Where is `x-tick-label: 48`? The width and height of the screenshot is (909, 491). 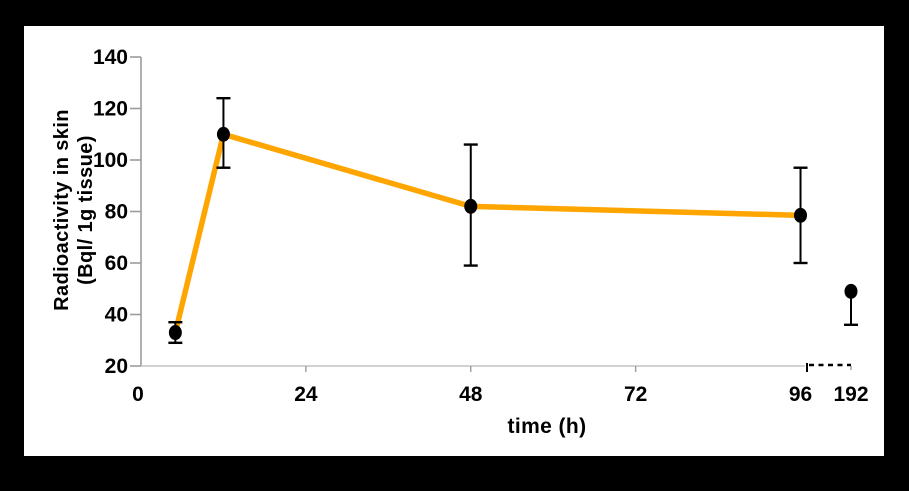 x-tick-label: 48 is located at coordinates (471, 394).